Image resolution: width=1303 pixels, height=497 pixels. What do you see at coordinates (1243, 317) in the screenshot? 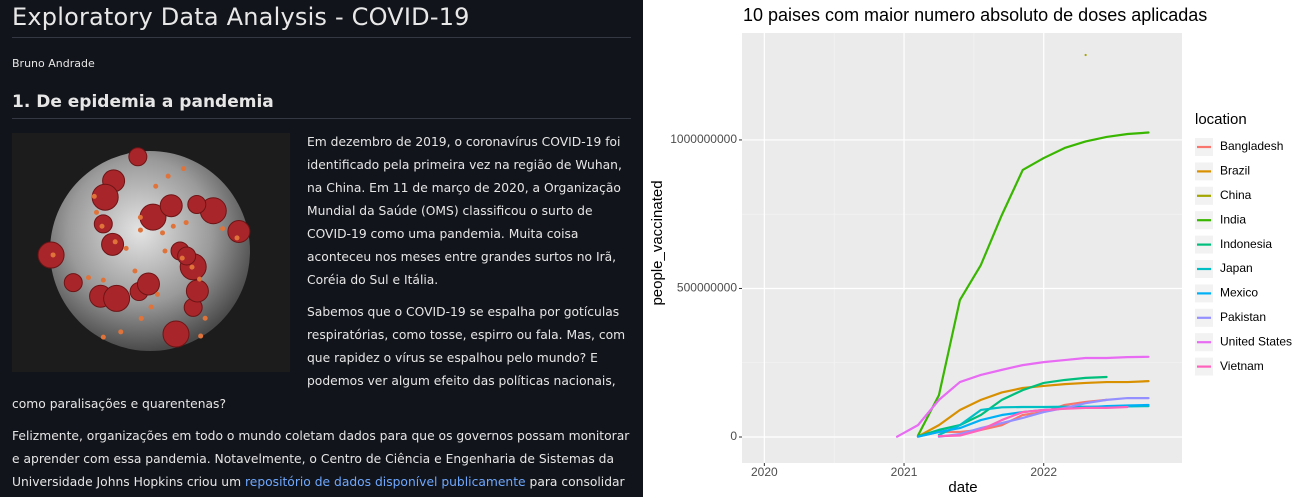
I see `legend-label: Pakistan` at bounding box center [1243, 317].